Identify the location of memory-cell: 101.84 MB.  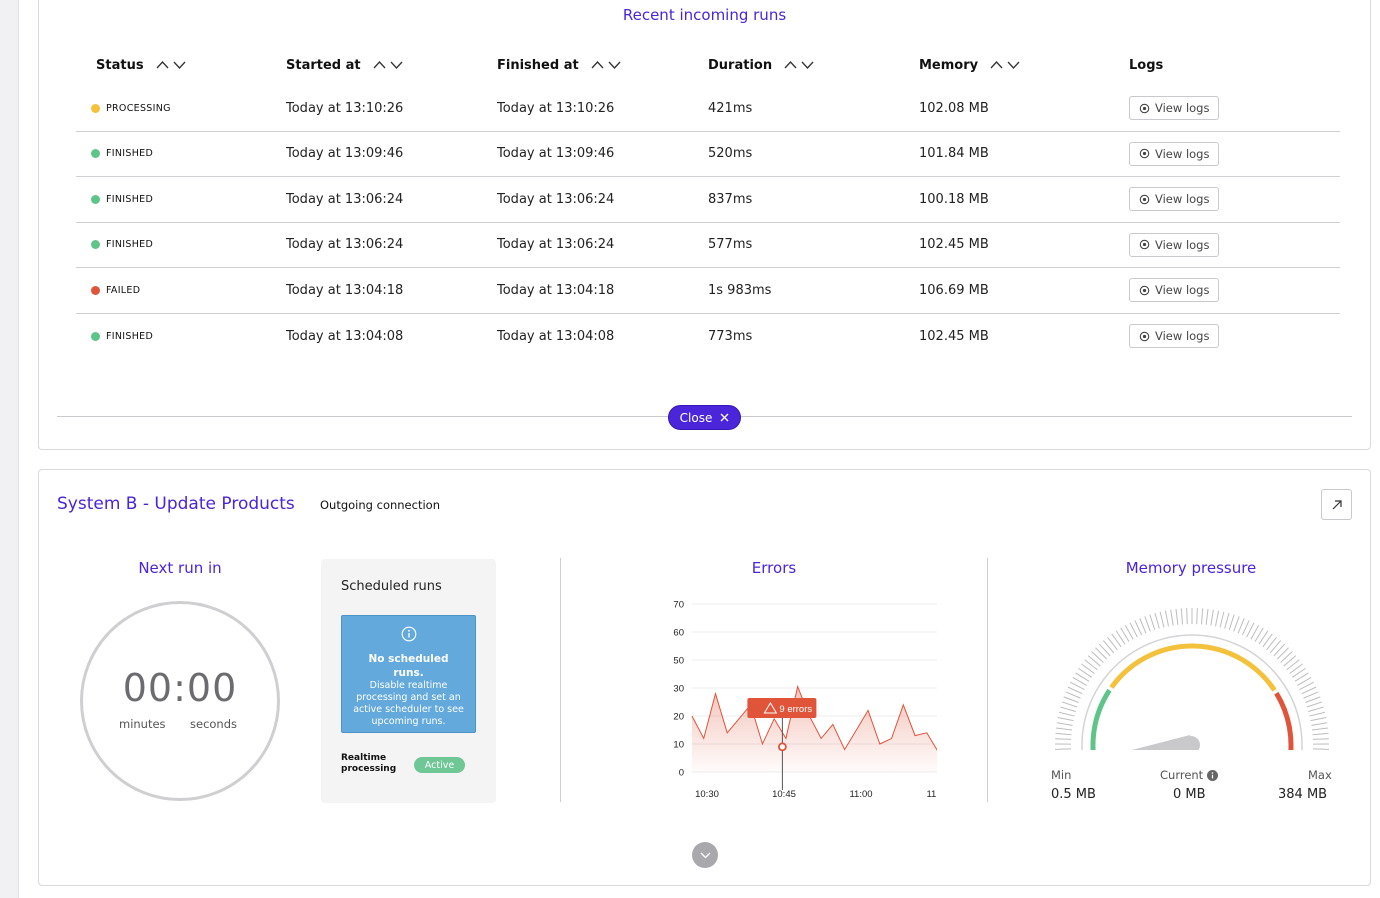
(954, 154).